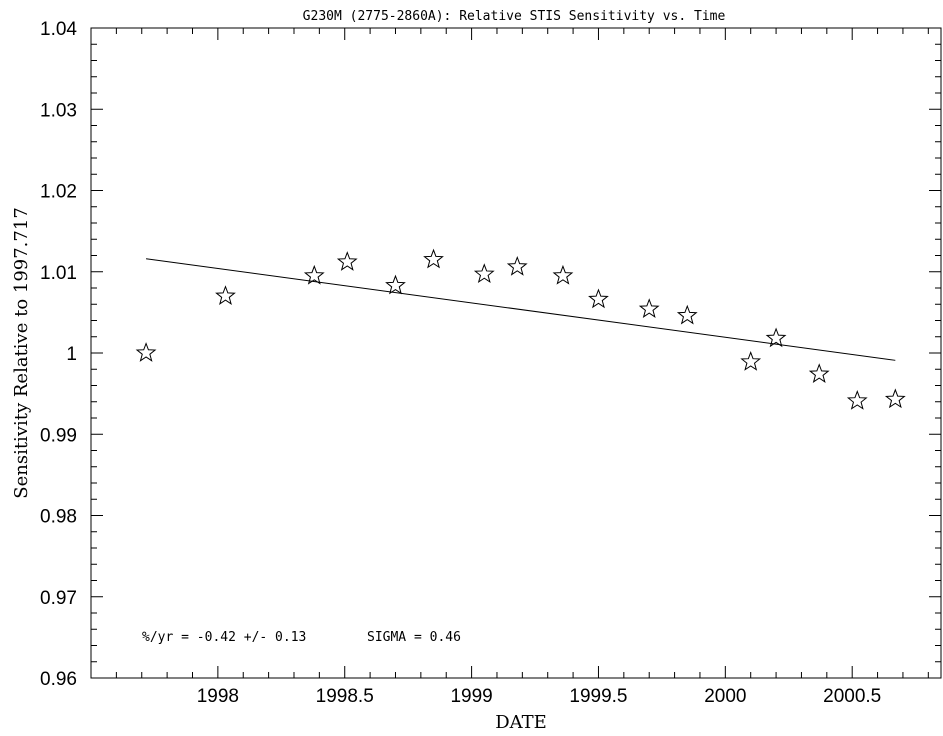 The height and width of the screenshot is (736, 943). What do you see at coordinates (58, 679) in the screenshot?
I see `y-tick-label: 0.96` at bounding box center [58, 679].